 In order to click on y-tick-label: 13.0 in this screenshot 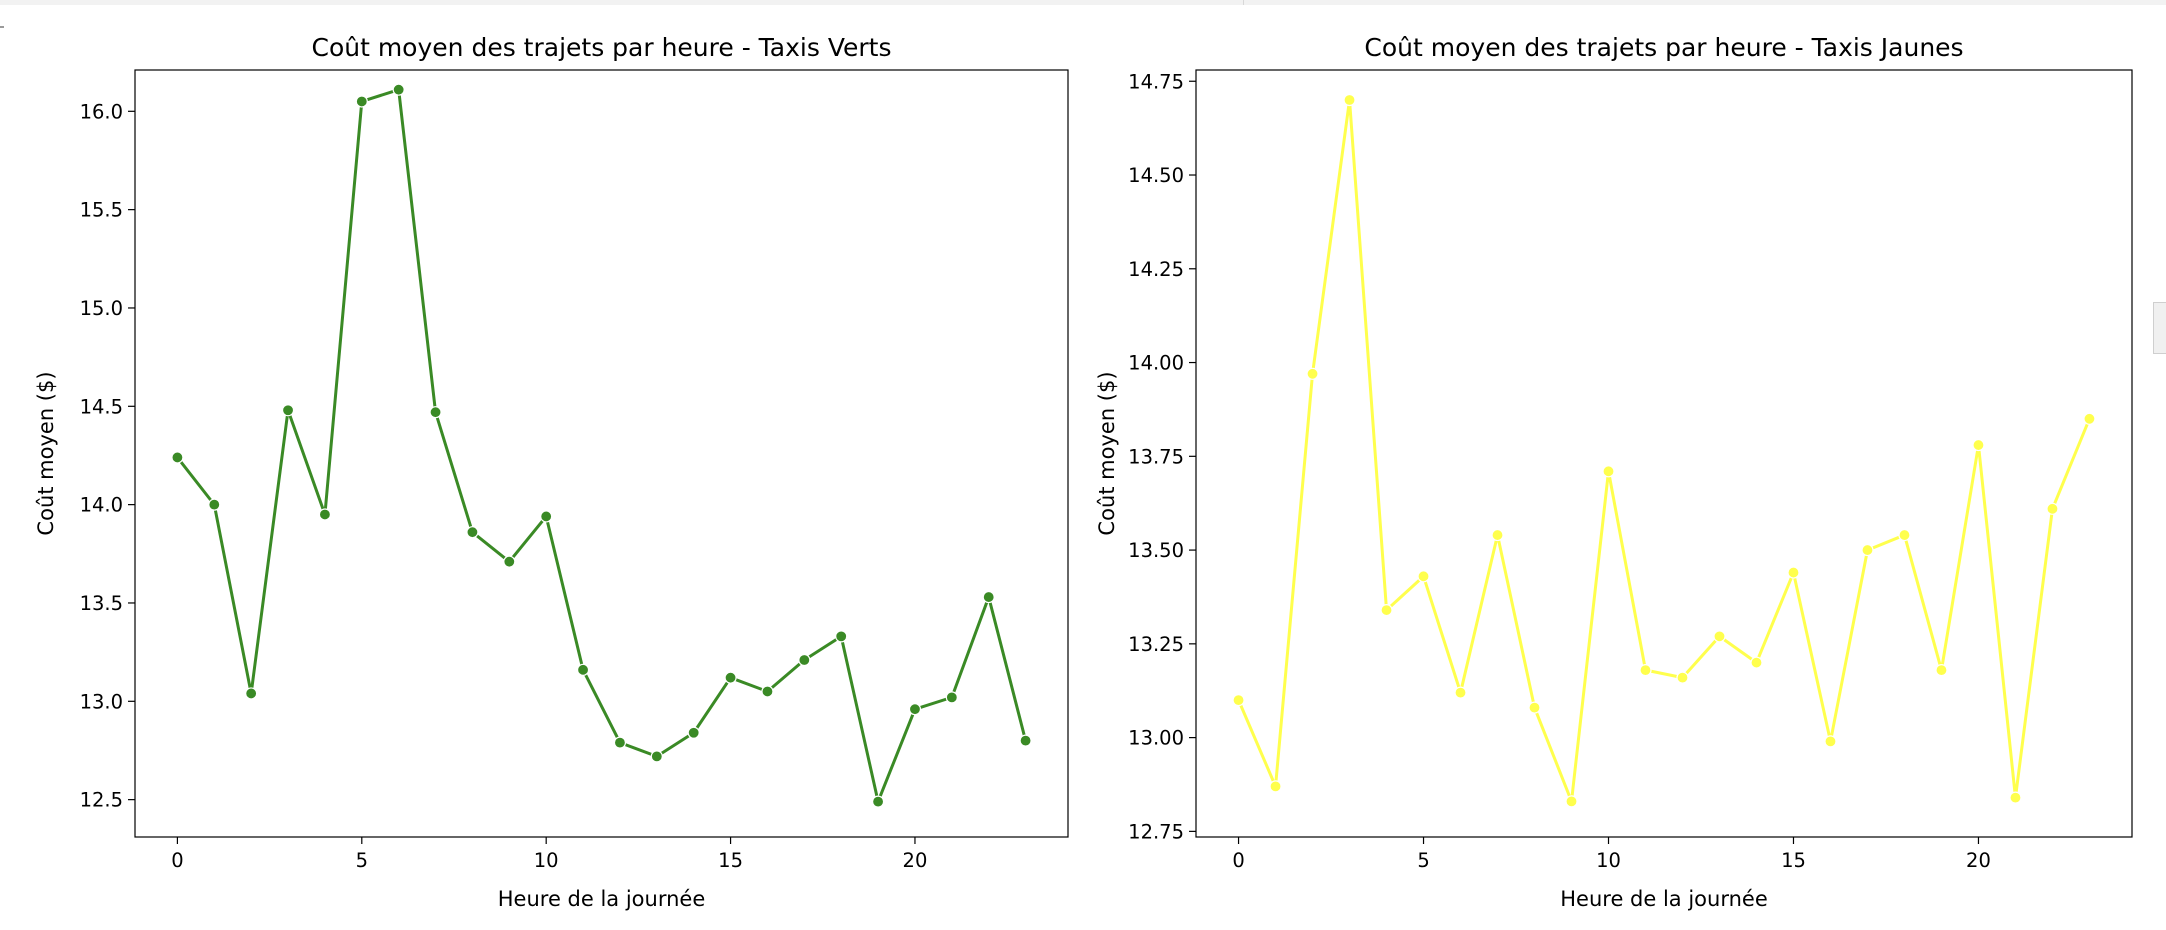, I will do `click(101, 701)`.